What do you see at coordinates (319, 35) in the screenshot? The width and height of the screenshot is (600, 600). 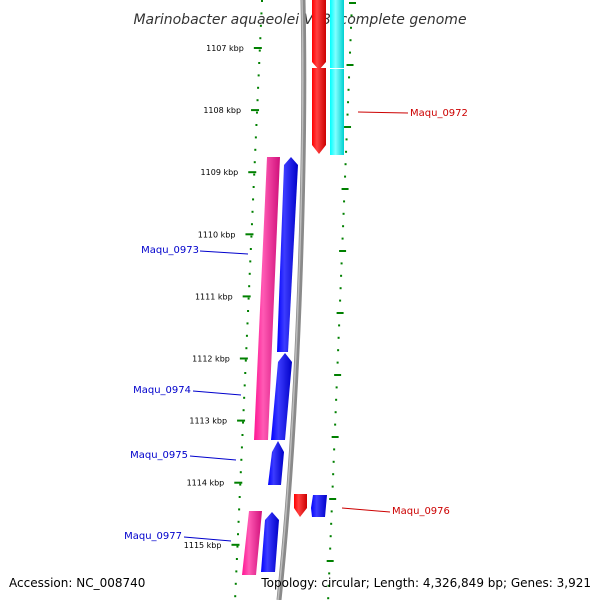 I see `gene-maqu-0972-upper` at bounding box center [319, 35].